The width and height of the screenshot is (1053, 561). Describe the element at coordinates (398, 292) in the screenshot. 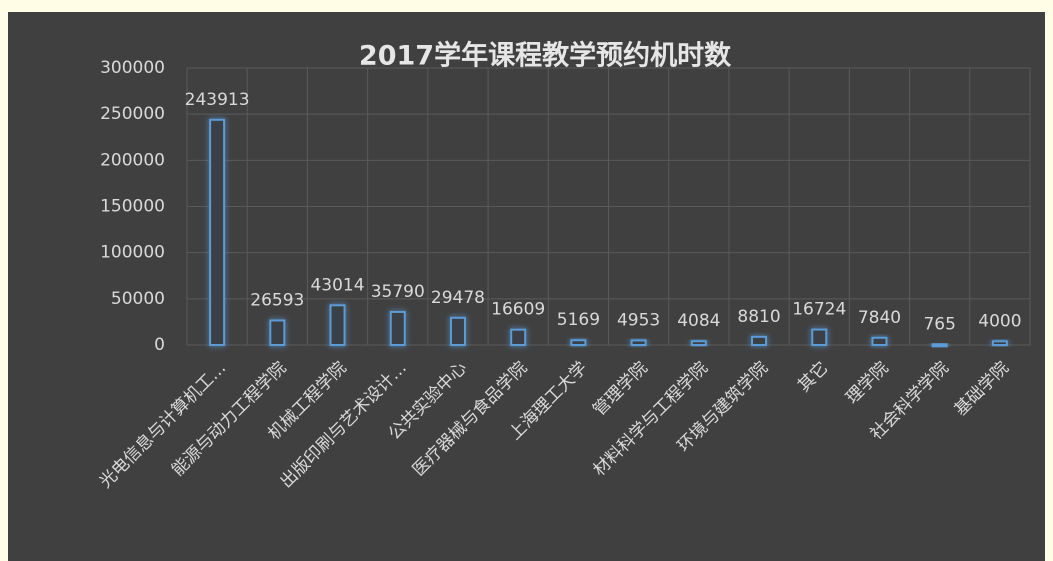

I see `data-label: 35790` at that location.